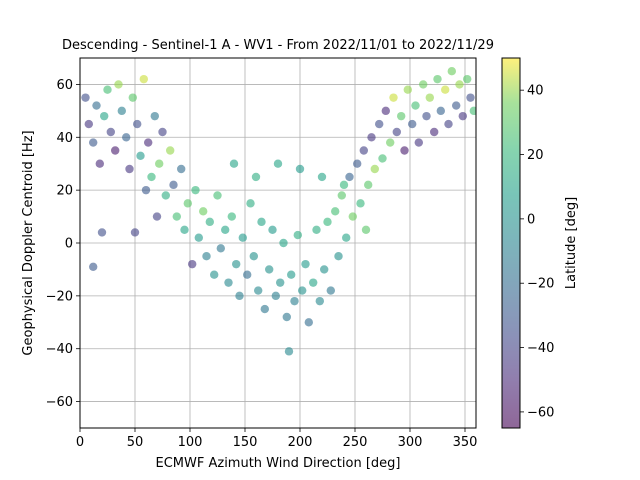 This screenshot has width=640, height=480. Describe the element at coordinates (135, 442) in the screenshot. I see `x-tick-label: 50` at that location.